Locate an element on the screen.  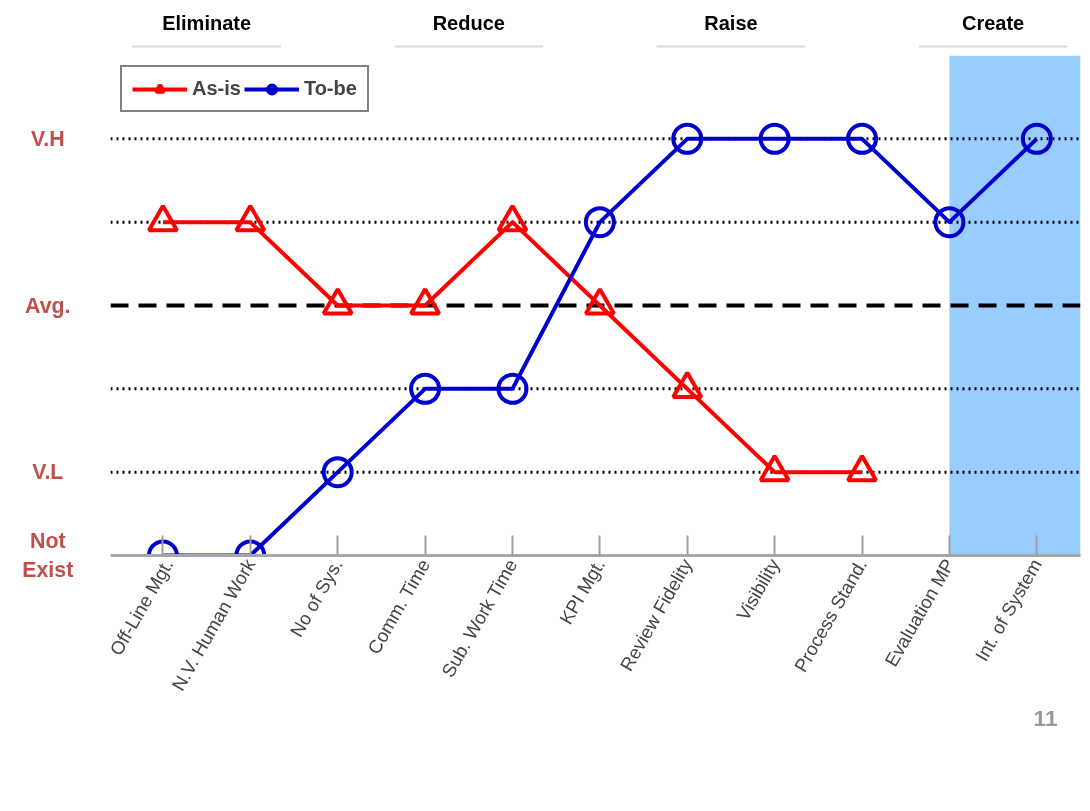
text: Create is located at coordinates (993, 23).